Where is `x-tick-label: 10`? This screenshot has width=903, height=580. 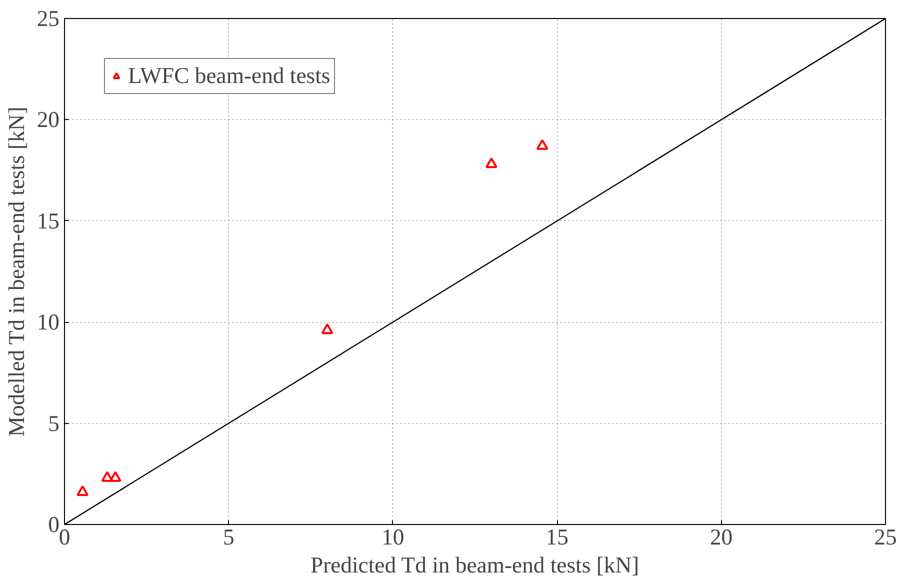 x-tick-label: 10 is located at coordinates (393, 537).